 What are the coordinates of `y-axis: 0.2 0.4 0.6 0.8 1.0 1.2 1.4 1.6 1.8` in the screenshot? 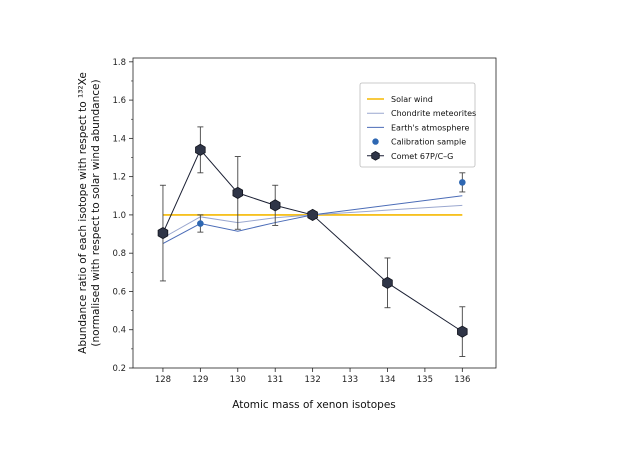 It's located at (122, 216).